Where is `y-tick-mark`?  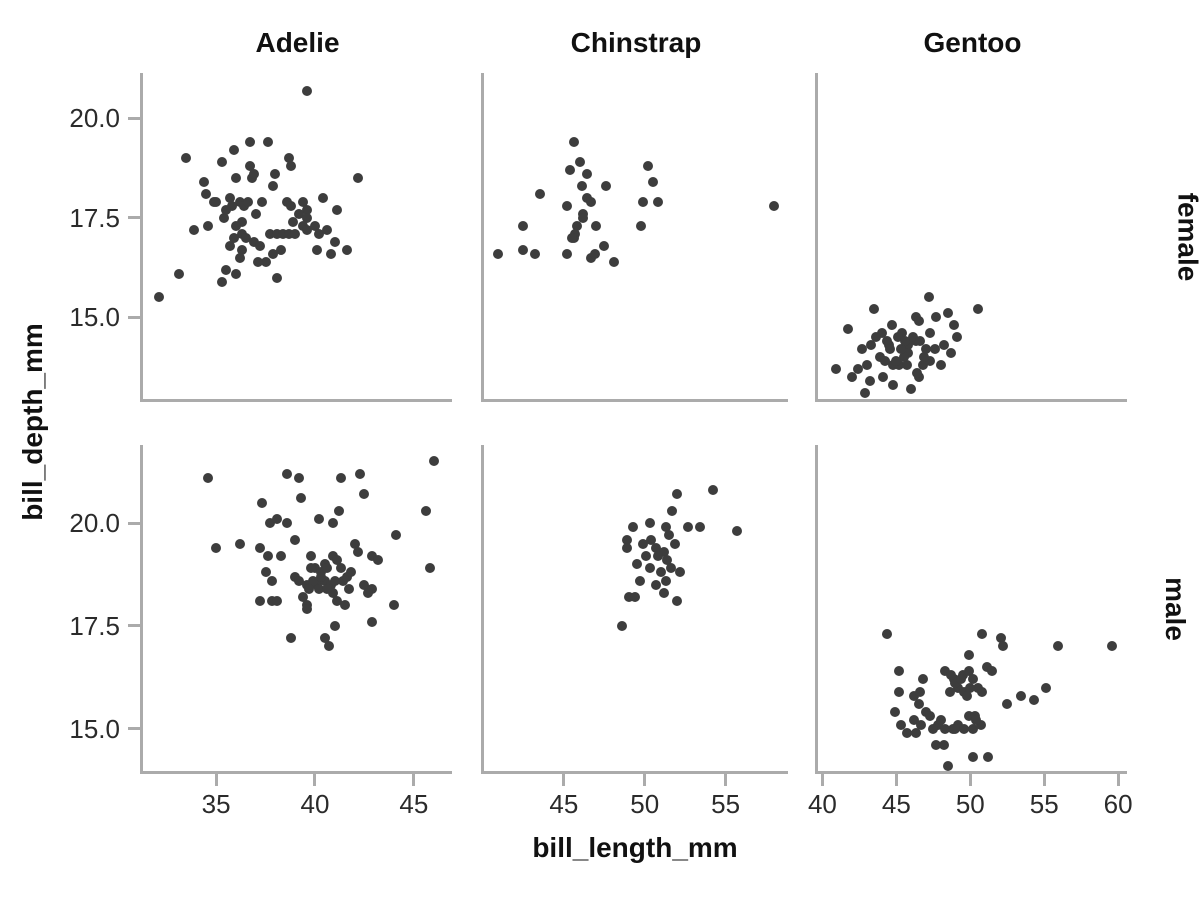
y-tick-mark is located at coordinates (134, 118).